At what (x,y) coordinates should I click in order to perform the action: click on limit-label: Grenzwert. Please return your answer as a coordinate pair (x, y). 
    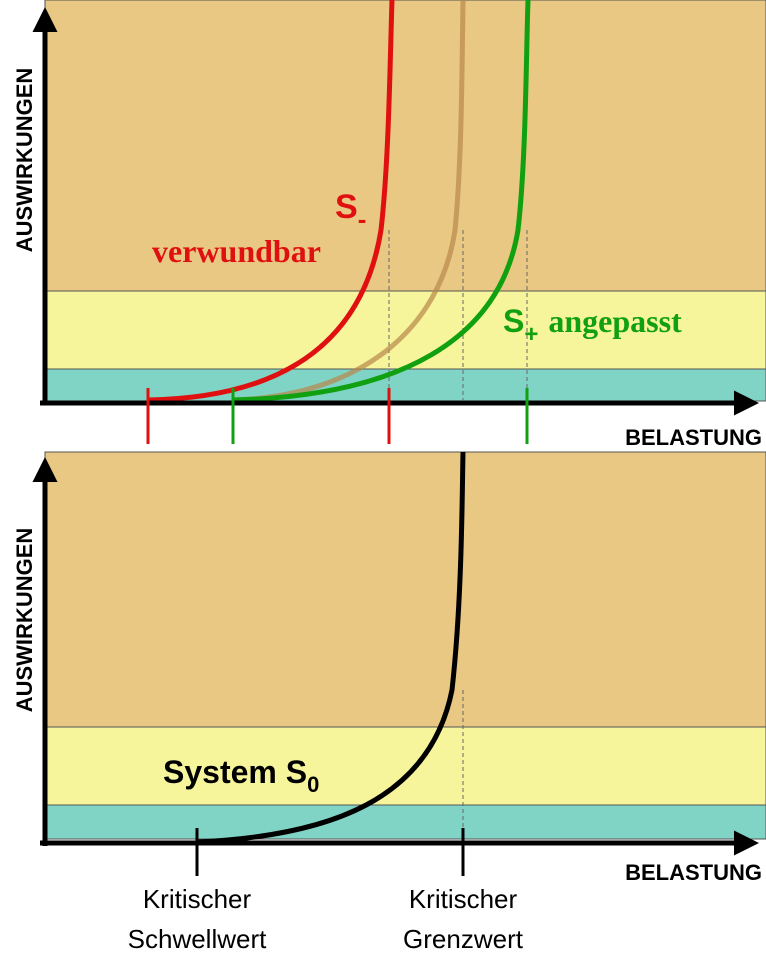
    Looking at the image, I should click on (463, 939).